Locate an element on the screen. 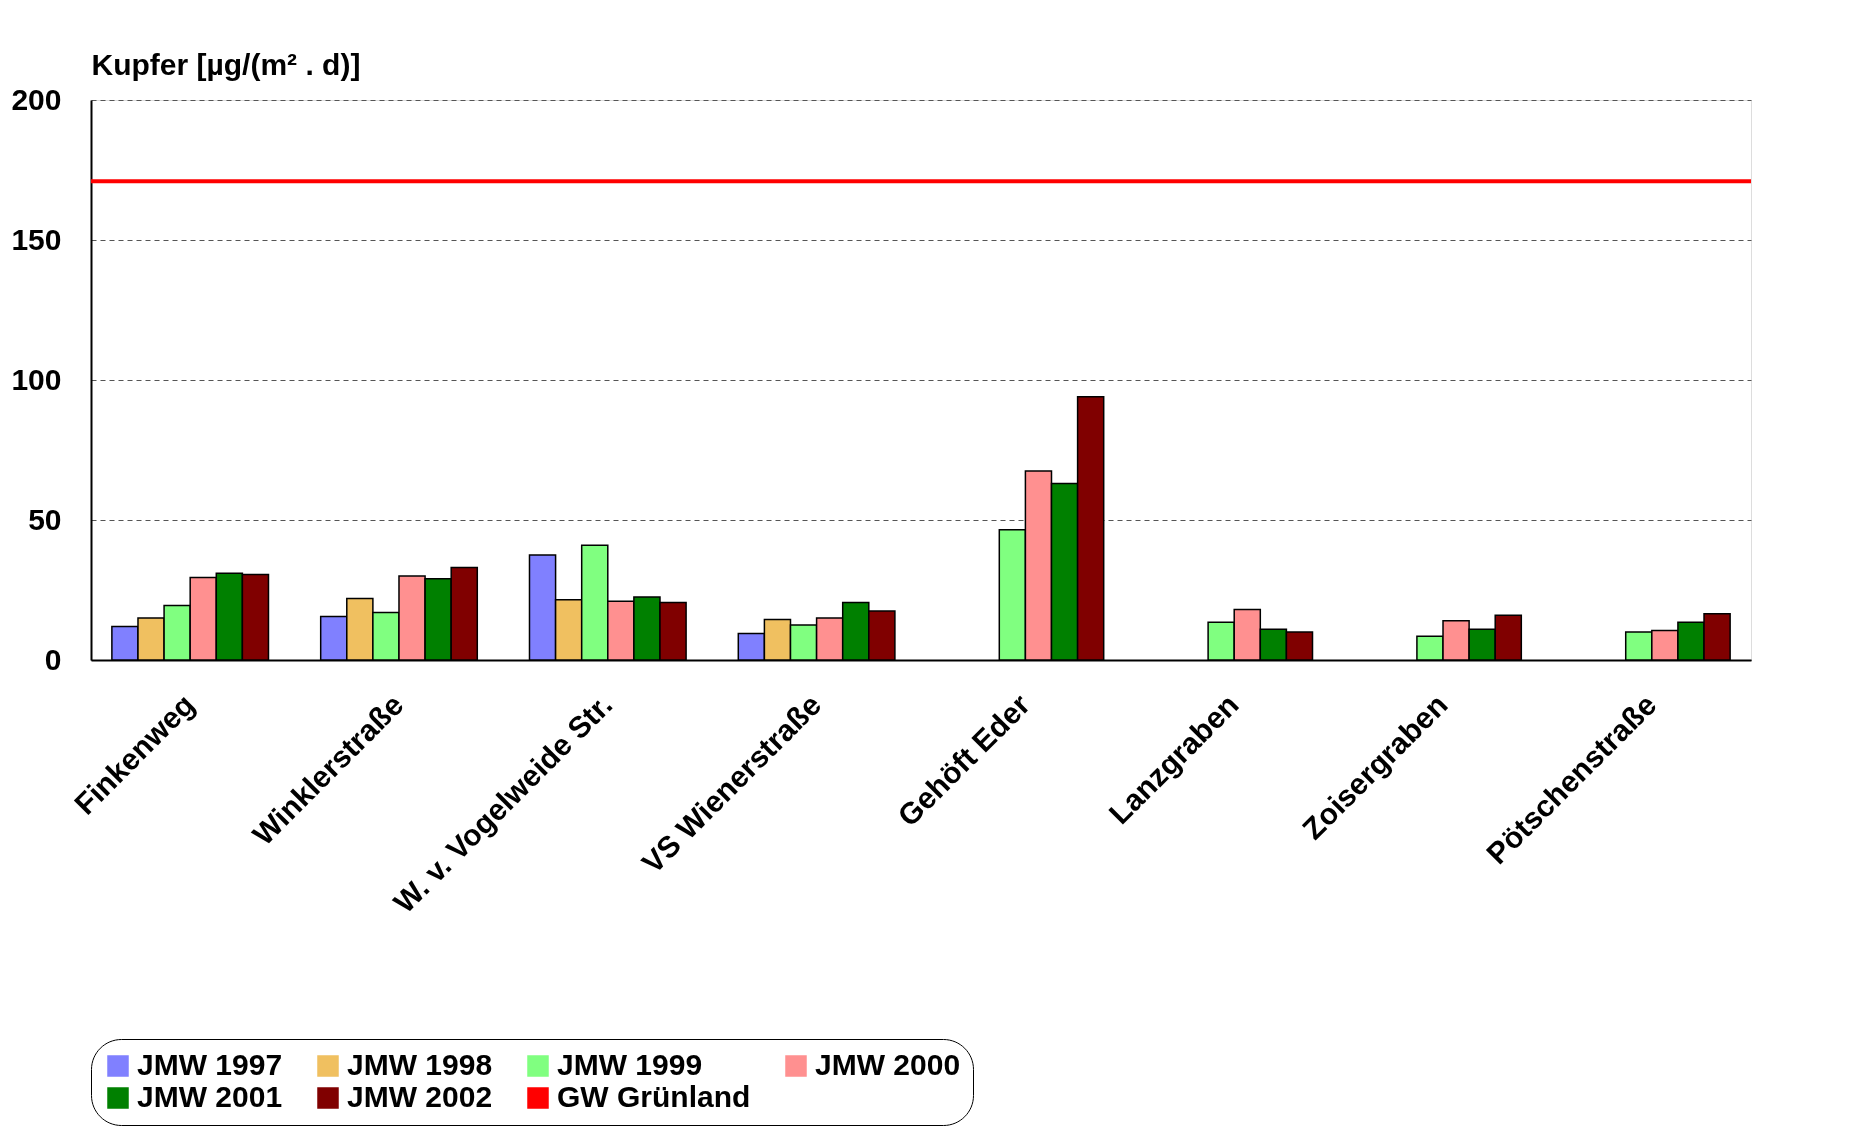 Image resolution: width=1854 pixels, height=1127 pixels. y-tick-label: 0 is located at coordinates (53, 659).